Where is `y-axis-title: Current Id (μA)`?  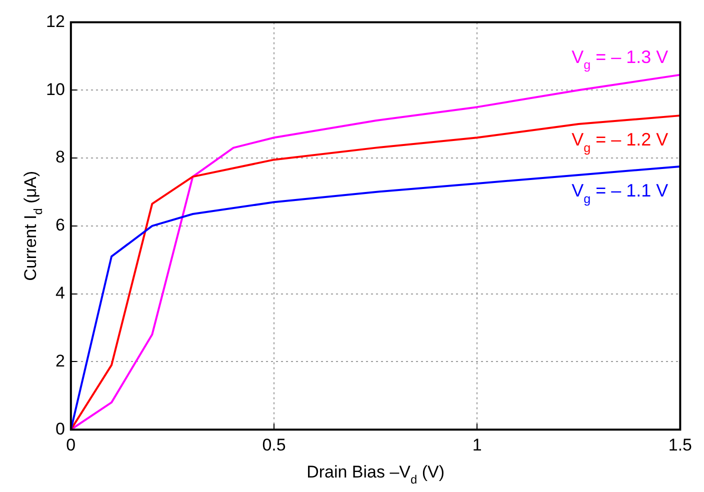 y-axis-title: Current Id (μA) is located at coordinates (33, 225).